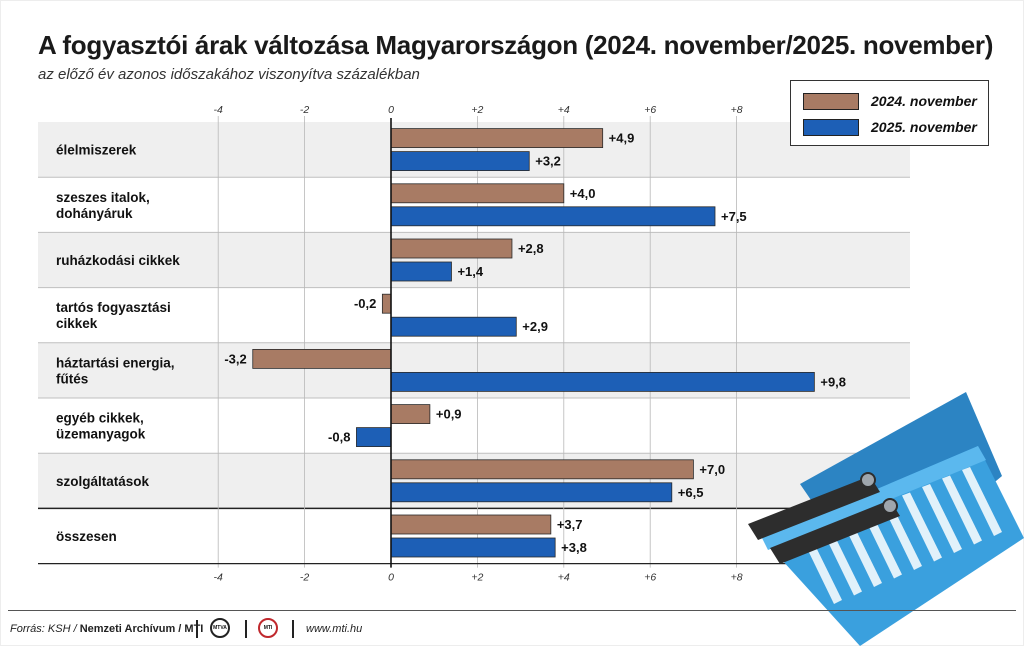 Image resolution: width=1024 pixels, height=646 pixels. What do you see at coordinates (218, 110) in the screenshot?
I see `tick-label-top: -4` at bounding box center [218, 110].